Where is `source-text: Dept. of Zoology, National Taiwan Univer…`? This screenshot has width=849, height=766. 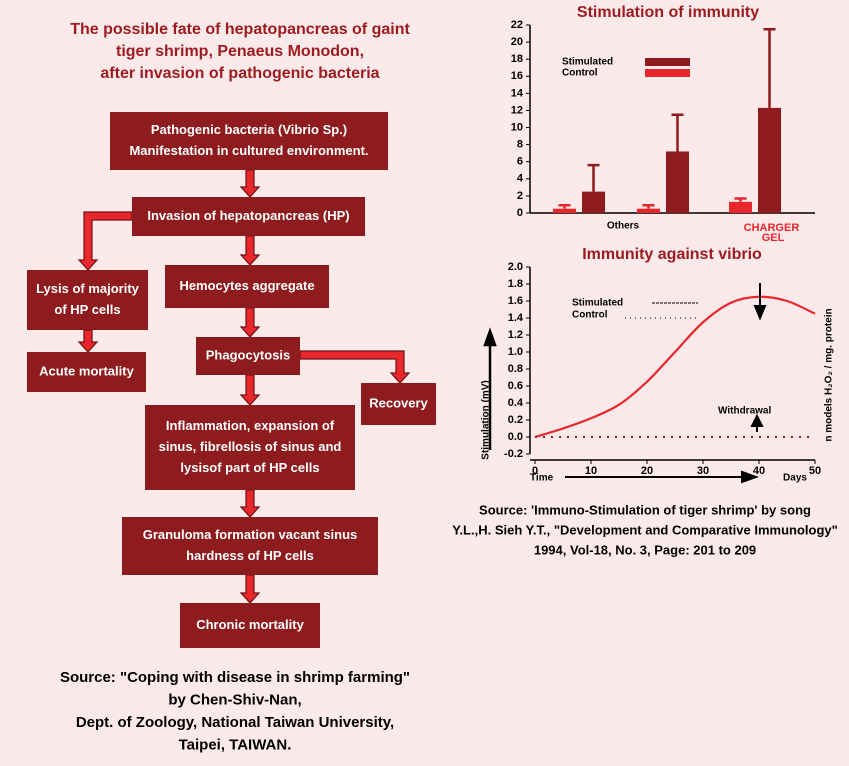
source-text: Dept. of Zoology, National Taiwan Univer… is located at coordinates (235, 722).